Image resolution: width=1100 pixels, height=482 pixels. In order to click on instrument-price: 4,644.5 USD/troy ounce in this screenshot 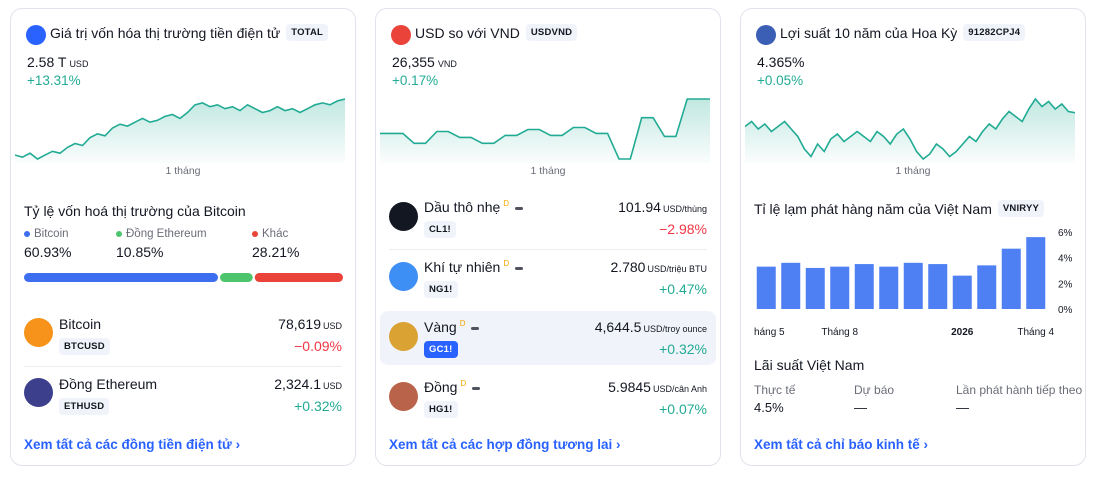, I will do `click(651, 327)`.